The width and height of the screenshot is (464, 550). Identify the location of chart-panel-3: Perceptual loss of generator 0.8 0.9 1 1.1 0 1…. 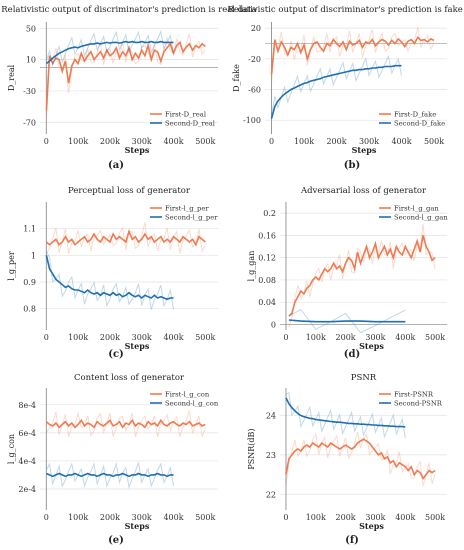
(112, 273).